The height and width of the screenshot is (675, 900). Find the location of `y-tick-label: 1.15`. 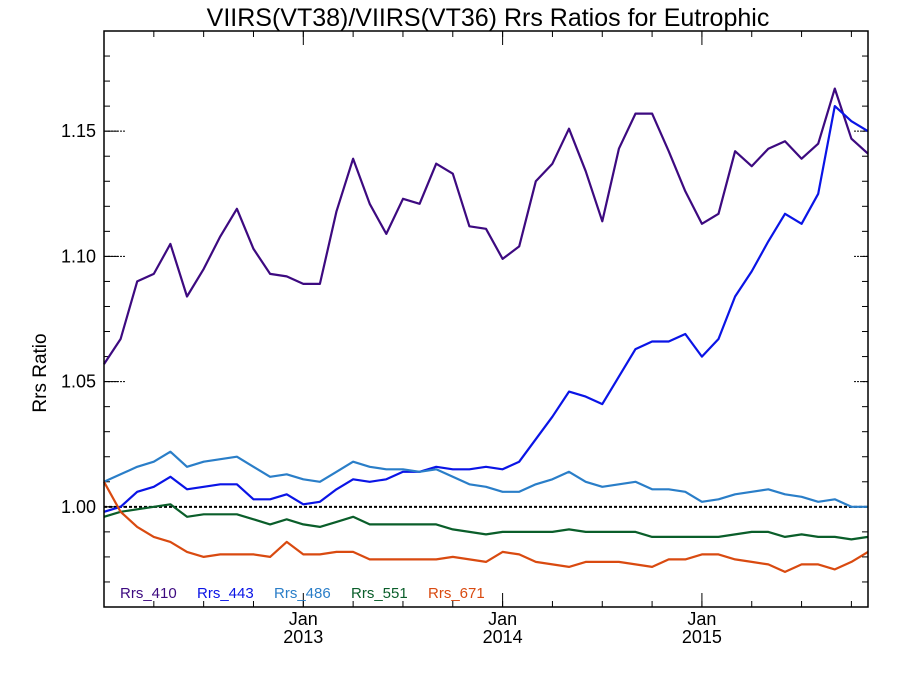

y-tick-label: 1.15 is located at coordinates (78, 131).